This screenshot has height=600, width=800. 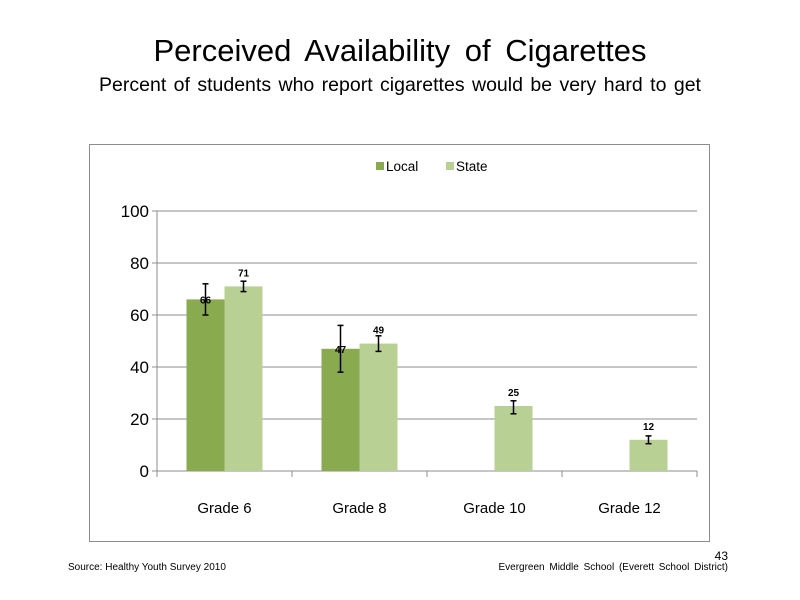 What do you see at coordinates (139, 263) in the screenshot?
I see `y-tick-label: 80` at bounding box center [139, 263].